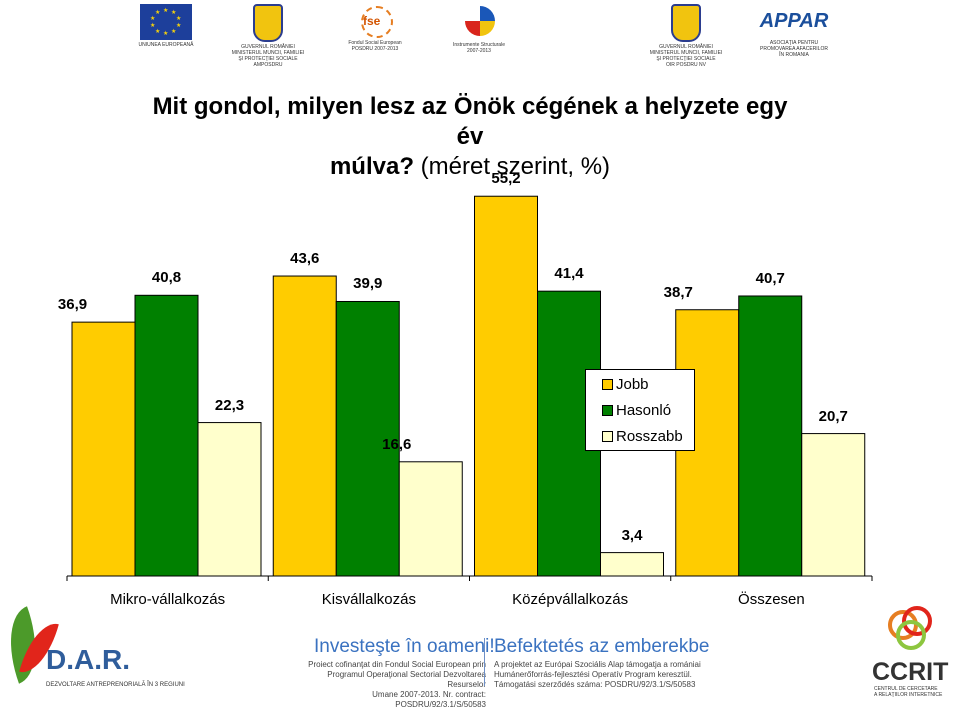 The image size is (959, 710). What do you see at coordinates (770, 436) in the screenshot?
I see `bar-hasonlo-osszesen` at bounding box center [770, 436].